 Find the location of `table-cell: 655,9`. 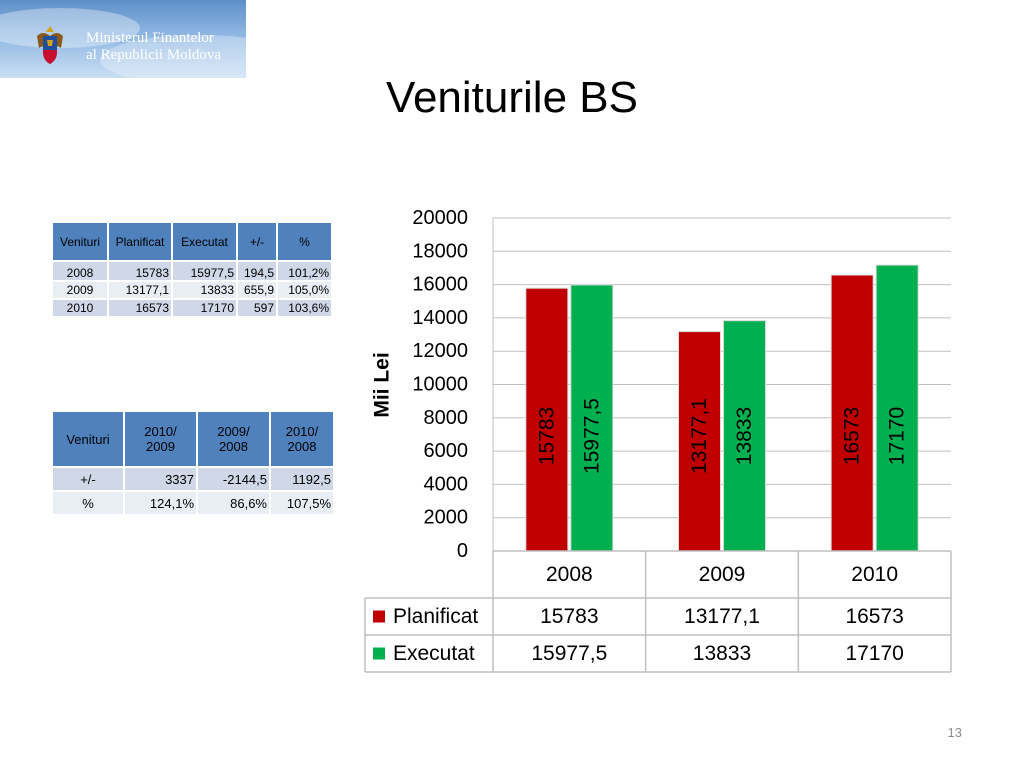

table-cell: 655,9 is located at coordinates (257, 290).